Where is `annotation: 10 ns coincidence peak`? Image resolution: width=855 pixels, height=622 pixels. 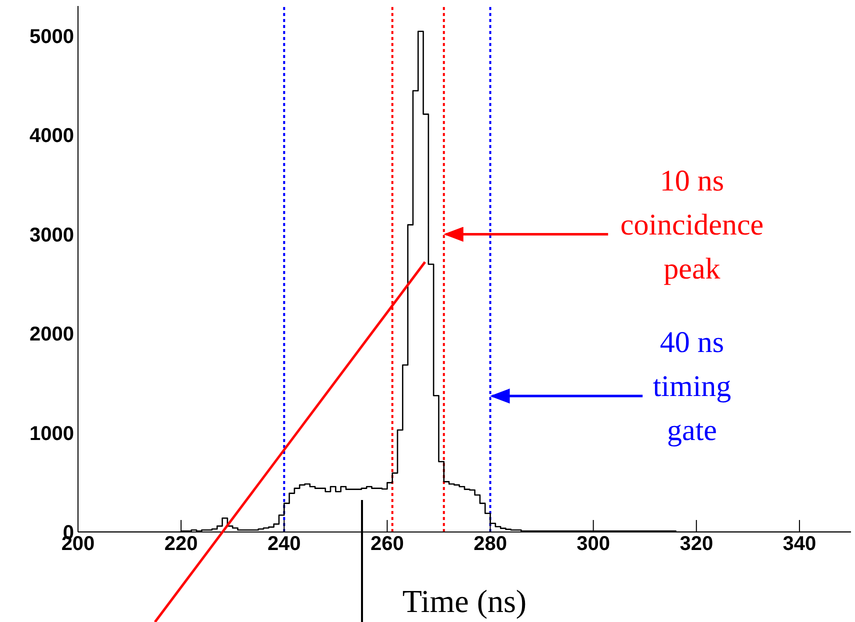
annotation: 10 ns coincidence peak is located at coordinates (692, 225).